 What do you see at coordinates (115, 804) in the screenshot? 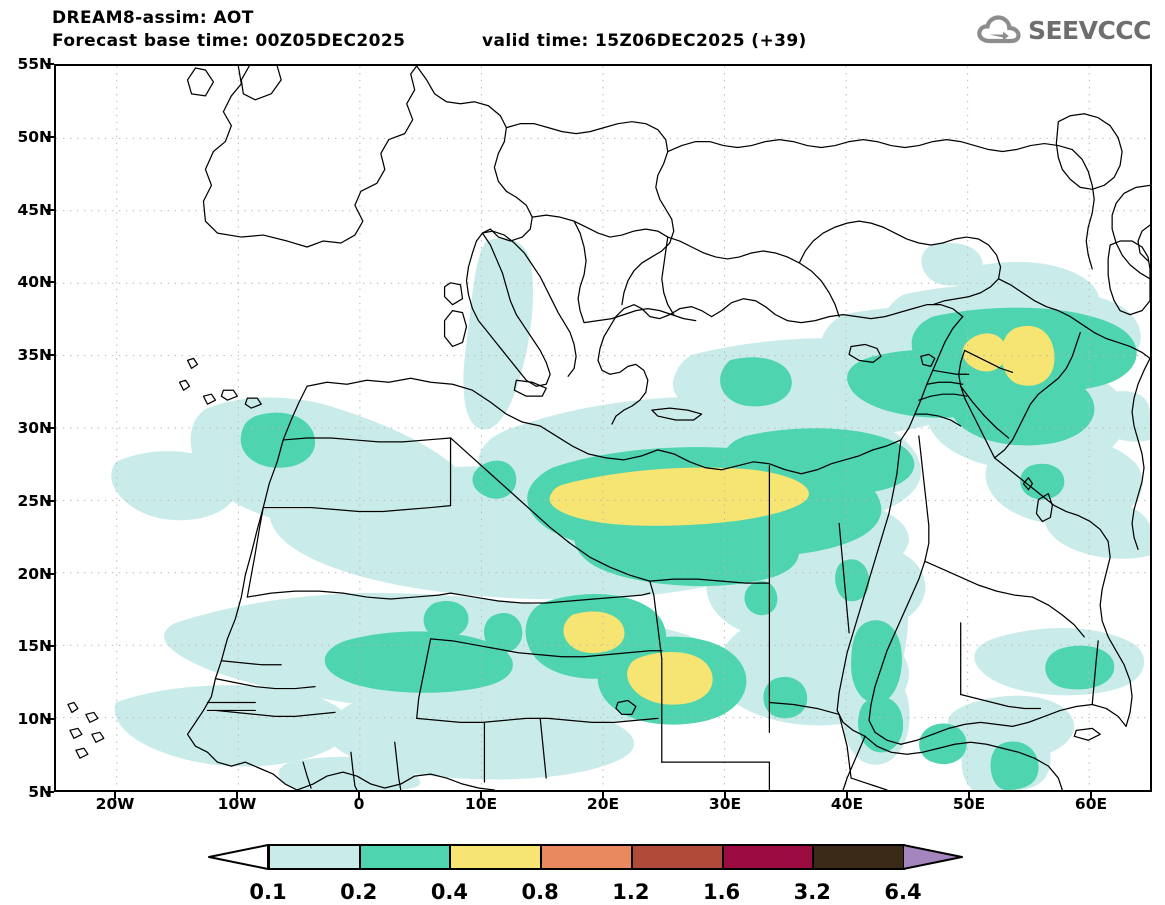
I see `x-axis-label: 20W` at bounding box center [115, 804].